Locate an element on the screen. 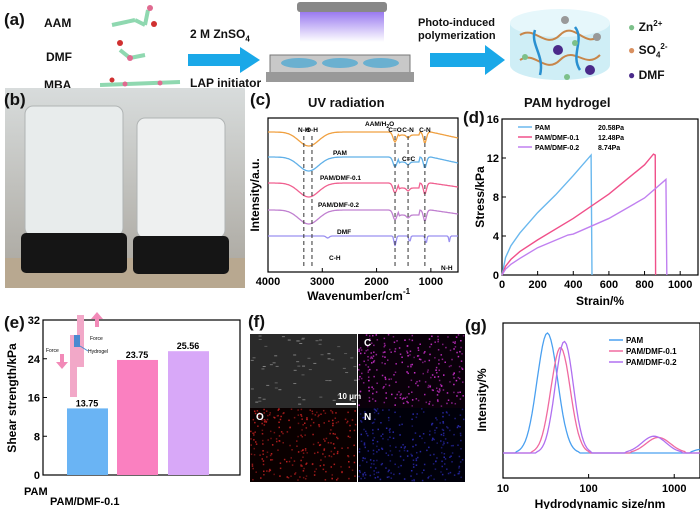  x-tick-label: 800 is located at coordinates (644, 285).